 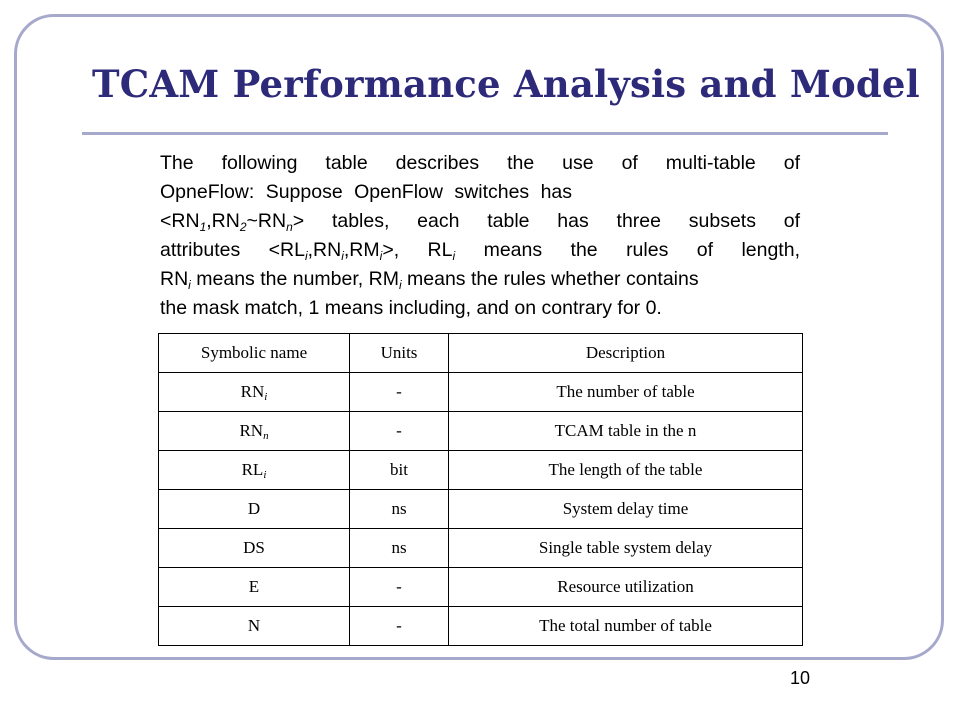 What do you see at coordinates (625, 548) in the screenshot?
I see `description-cell: Single table system delay` at bounding box center [625, 548].